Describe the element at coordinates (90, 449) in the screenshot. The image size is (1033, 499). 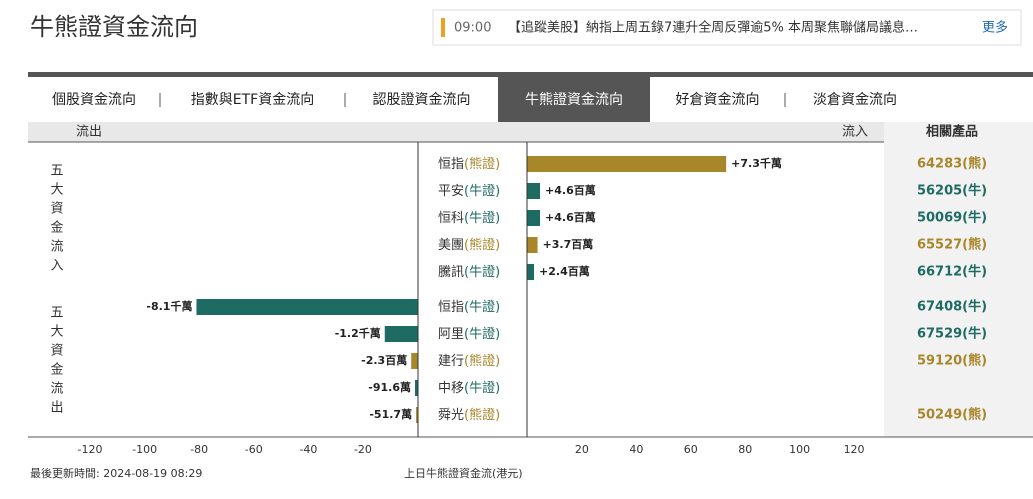
I see `x-tick-label: -120` at that location.